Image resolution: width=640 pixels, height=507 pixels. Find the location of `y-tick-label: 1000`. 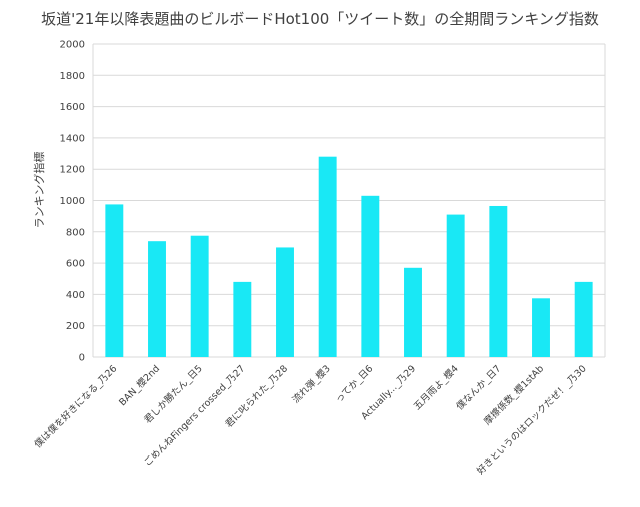

y-tick-label: 1000 is located at coordinates (72, 201).